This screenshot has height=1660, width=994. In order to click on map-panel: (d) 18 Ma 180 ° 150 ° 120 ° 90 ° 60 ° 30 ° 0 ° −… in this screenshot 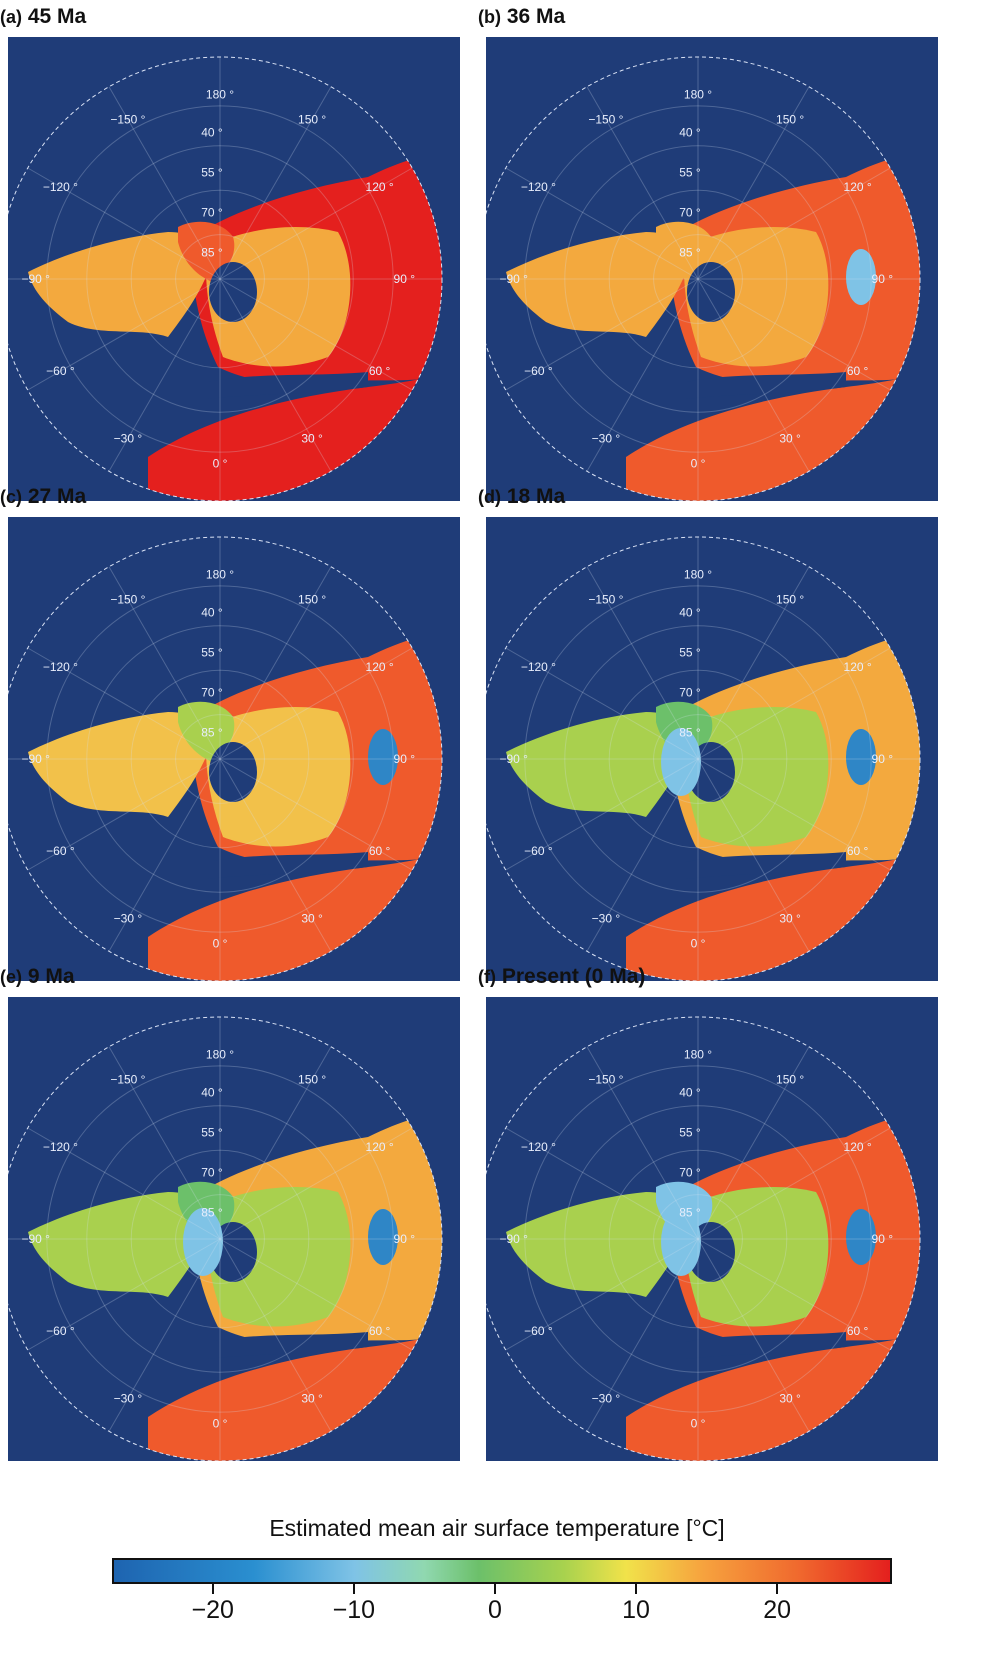, I will do `click(708, 735)`.